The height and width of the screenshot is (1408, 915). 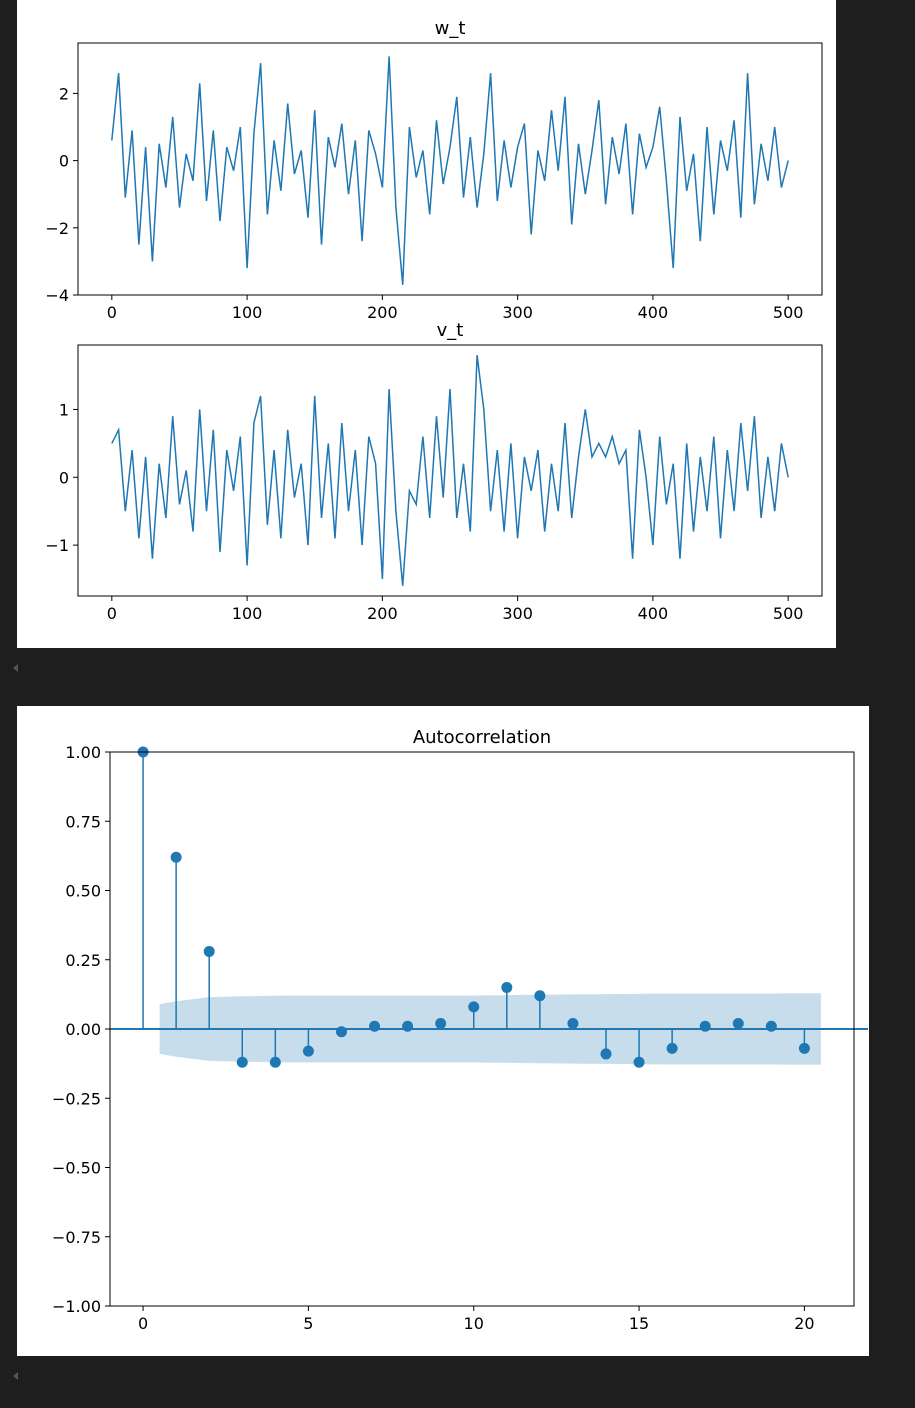 What do you see at coordinates (57, 295) in the screenshot?
I see `y-tick-label: −4` at bounding box center [57, 295].